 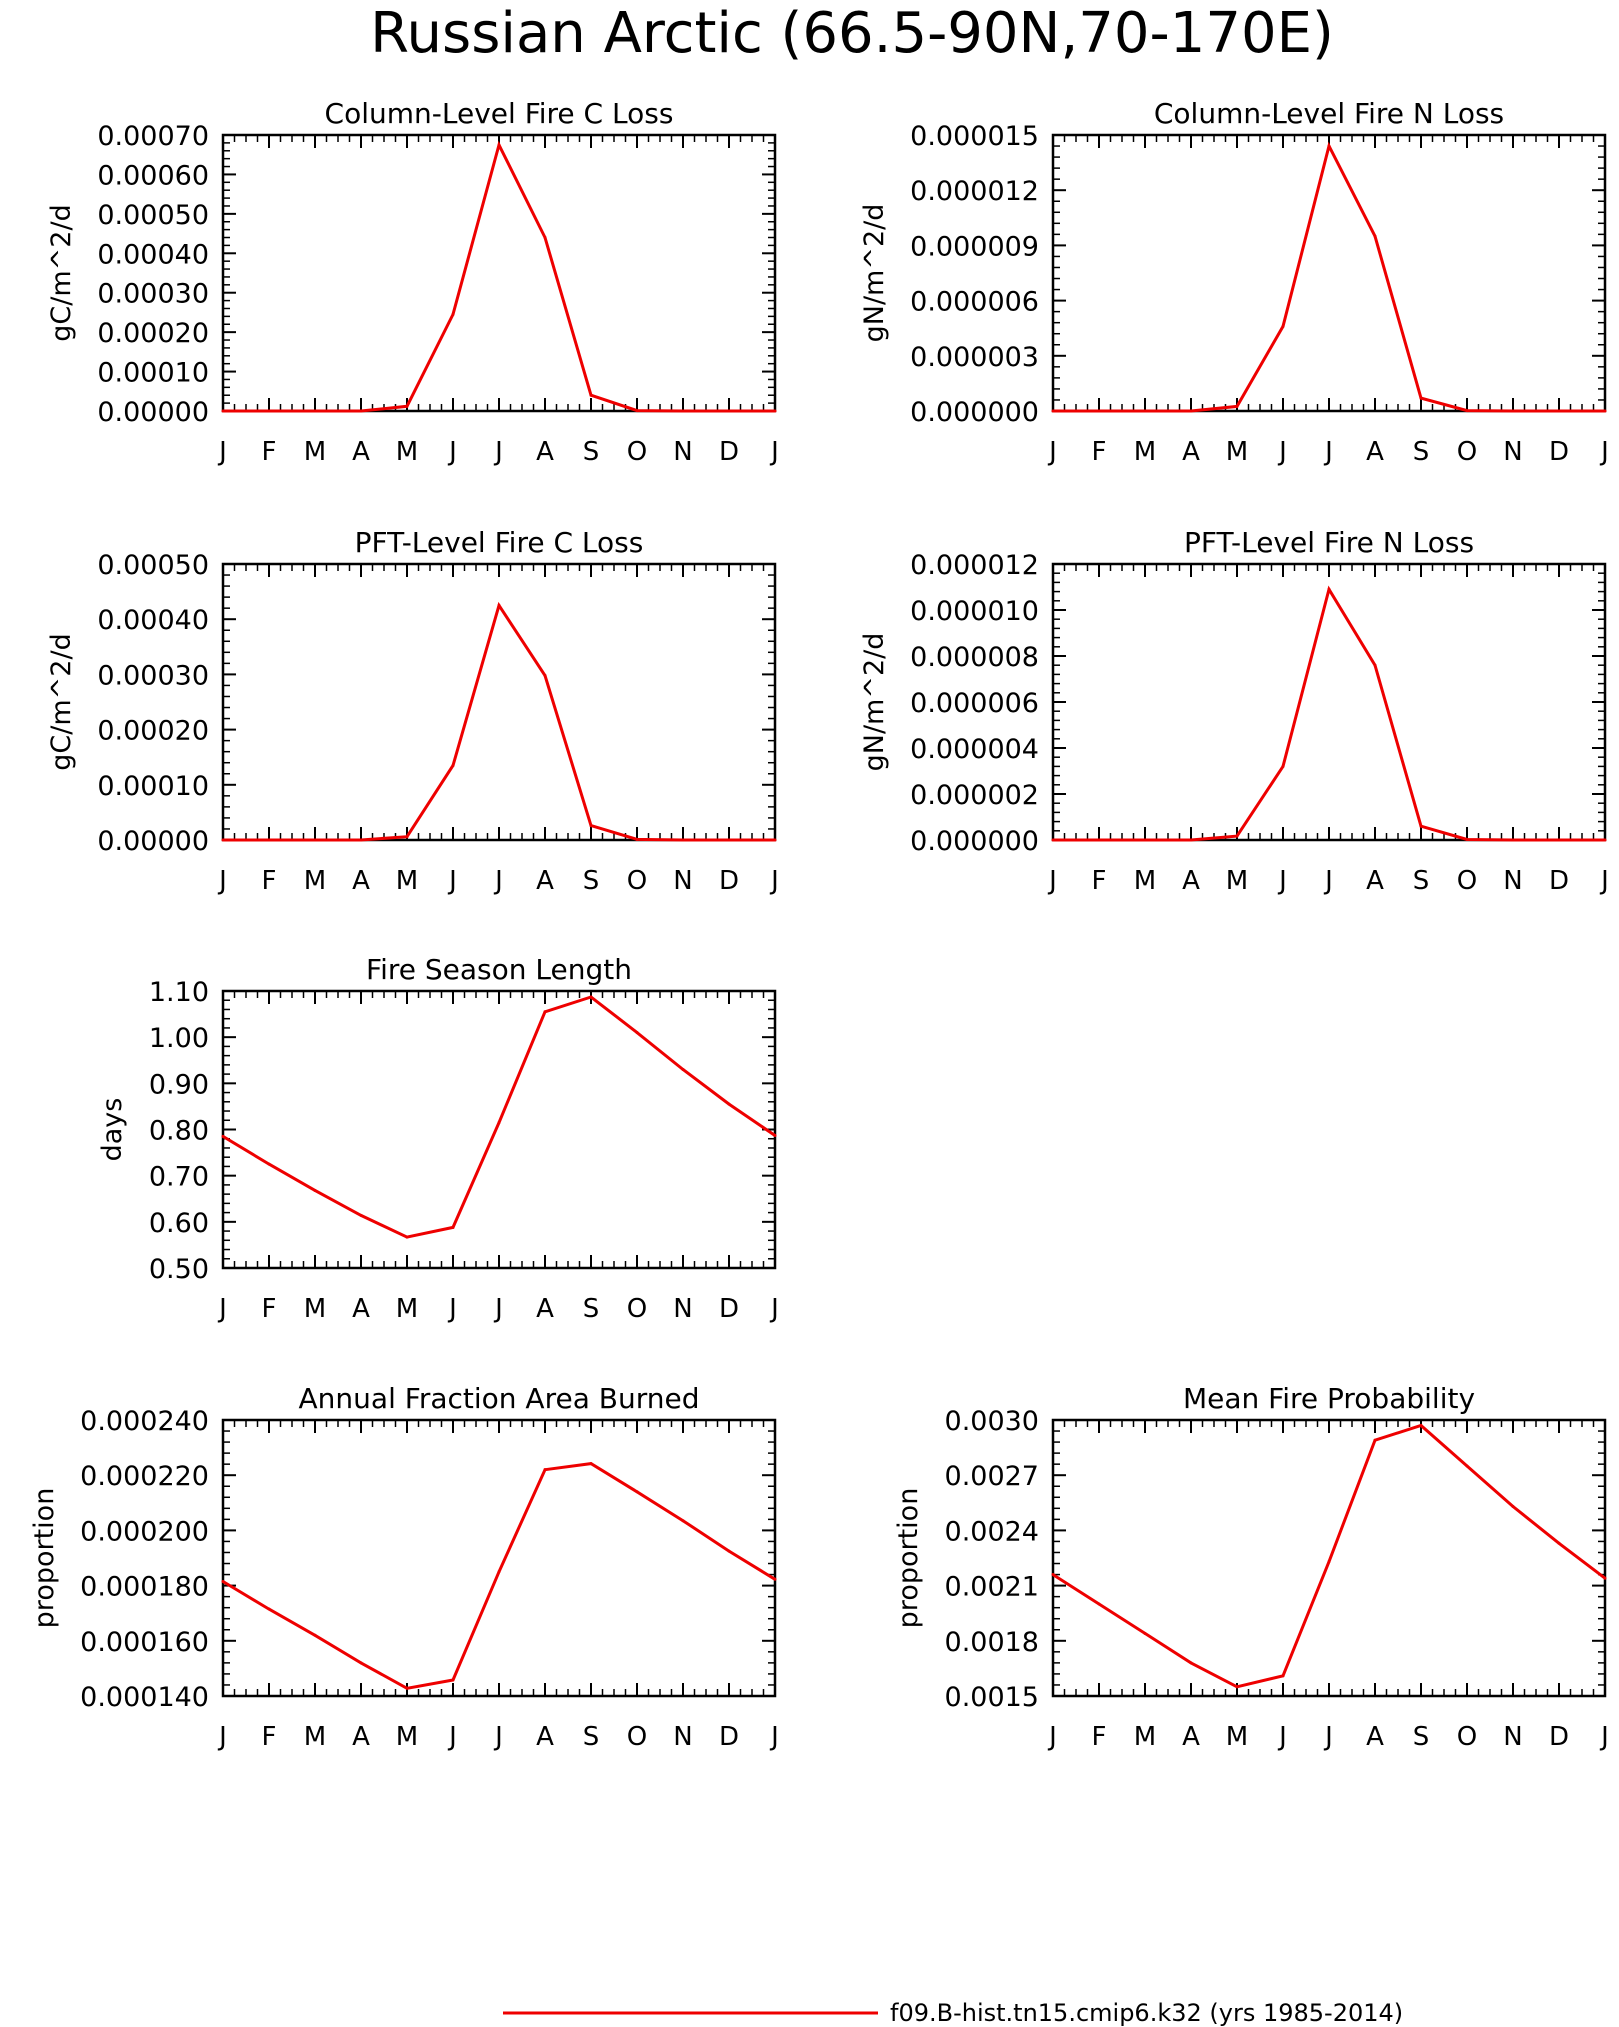 What do you see at coordinates (144, 1531) in the screenshot?
I see `y-tick-label: 0.000200` at bounding box center [144, 1531].